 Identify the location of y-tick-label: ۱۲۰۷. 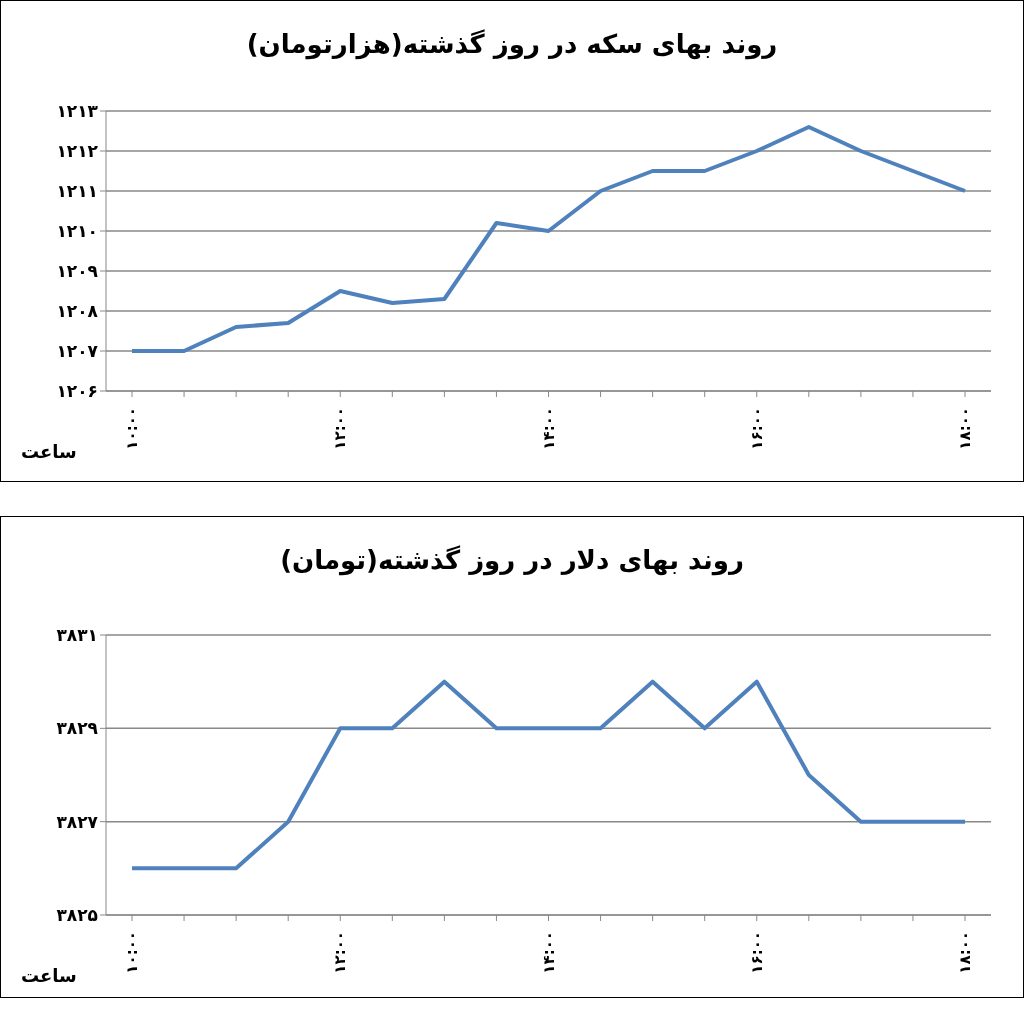
(77, 351).